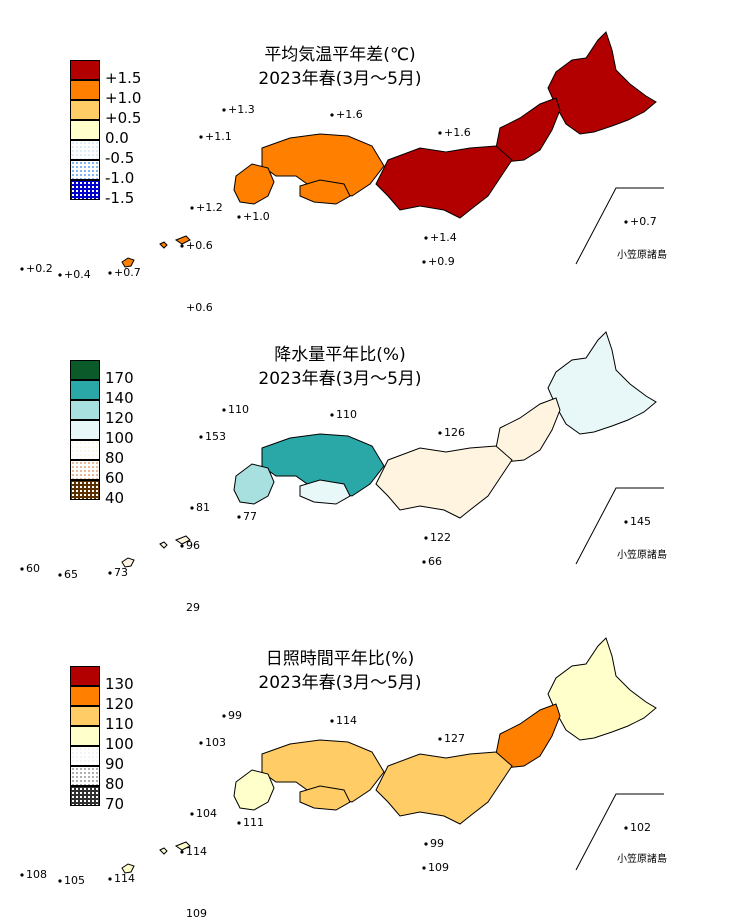 The width and height of the screenshot is (750, 920). I want to click on station-value-label: 29, so click(193, 607).